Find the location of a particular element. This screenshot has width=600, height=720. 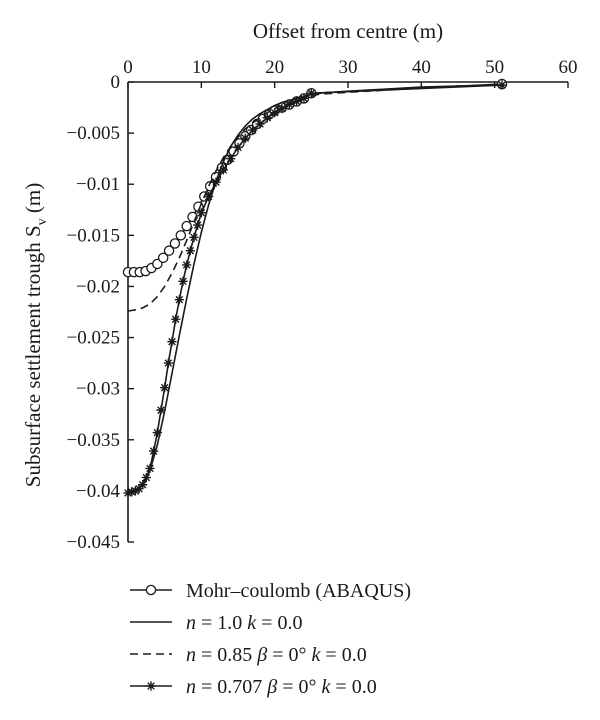

x-tick-label: 20 is located at coordinates (274, 67).